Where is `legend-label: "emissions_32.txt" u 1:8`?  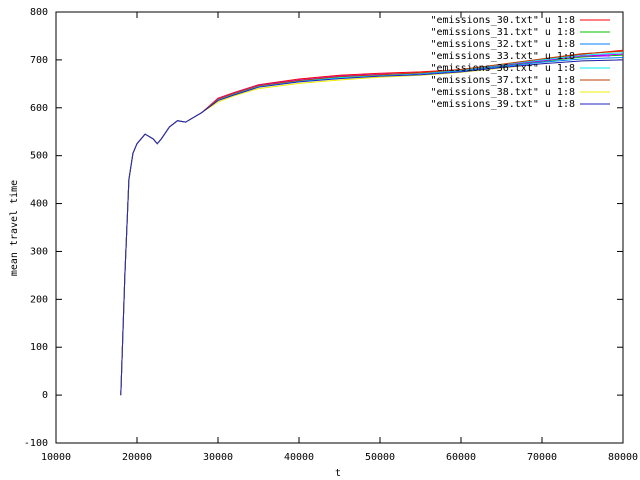
legend-label: "emissions_32.txt" u 1:8 is located at coordinates (503, 44).